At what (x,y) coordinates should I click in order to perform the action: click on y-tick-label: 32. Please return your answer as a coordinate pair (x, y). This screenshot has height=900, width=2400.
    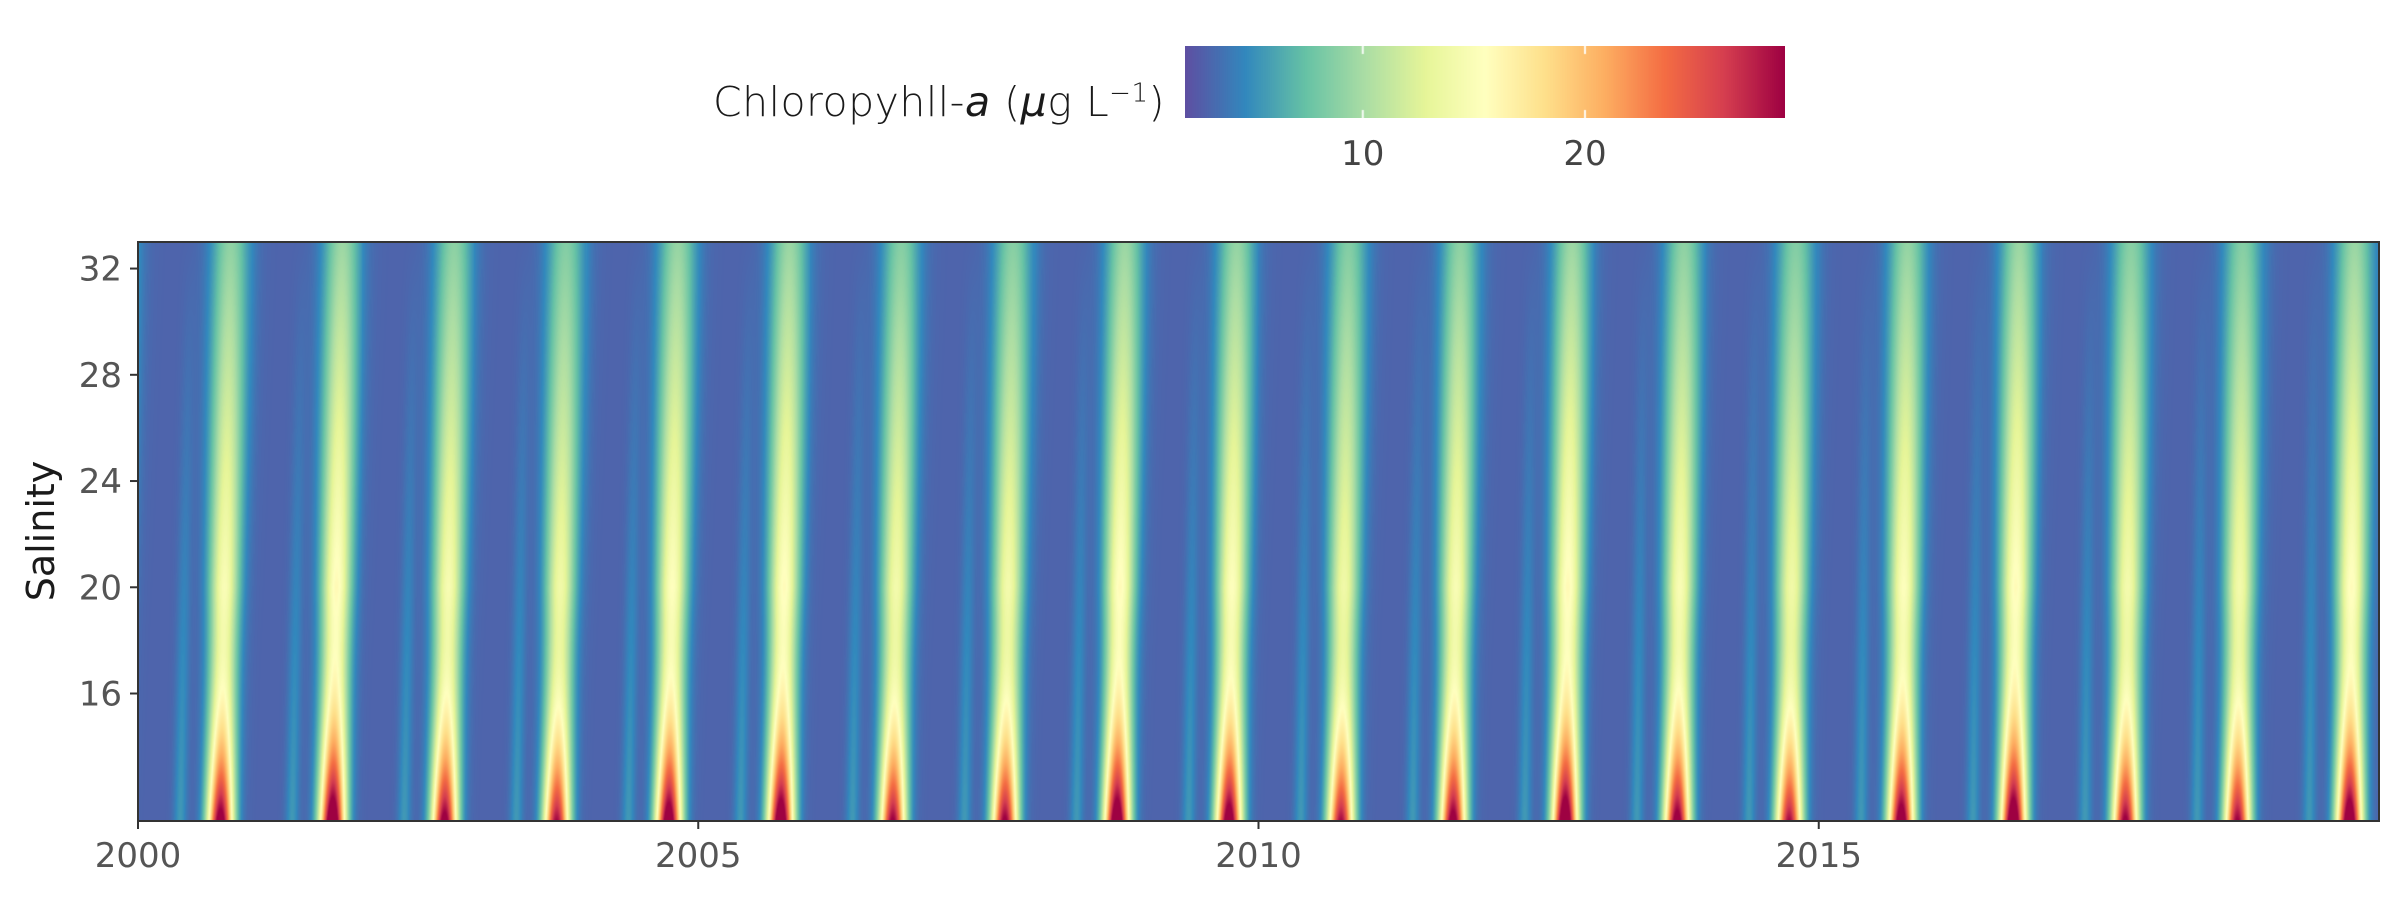
    Looking at the image, I should click on (100, 270).